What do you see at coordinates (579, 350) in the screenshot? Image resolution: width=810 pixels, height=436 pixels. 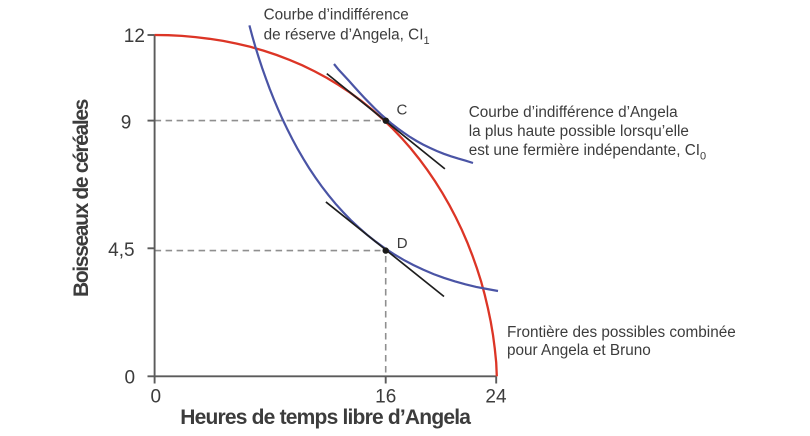 I see `svg-text: pour Angela et Bruno` at bounding box center [579, 350].